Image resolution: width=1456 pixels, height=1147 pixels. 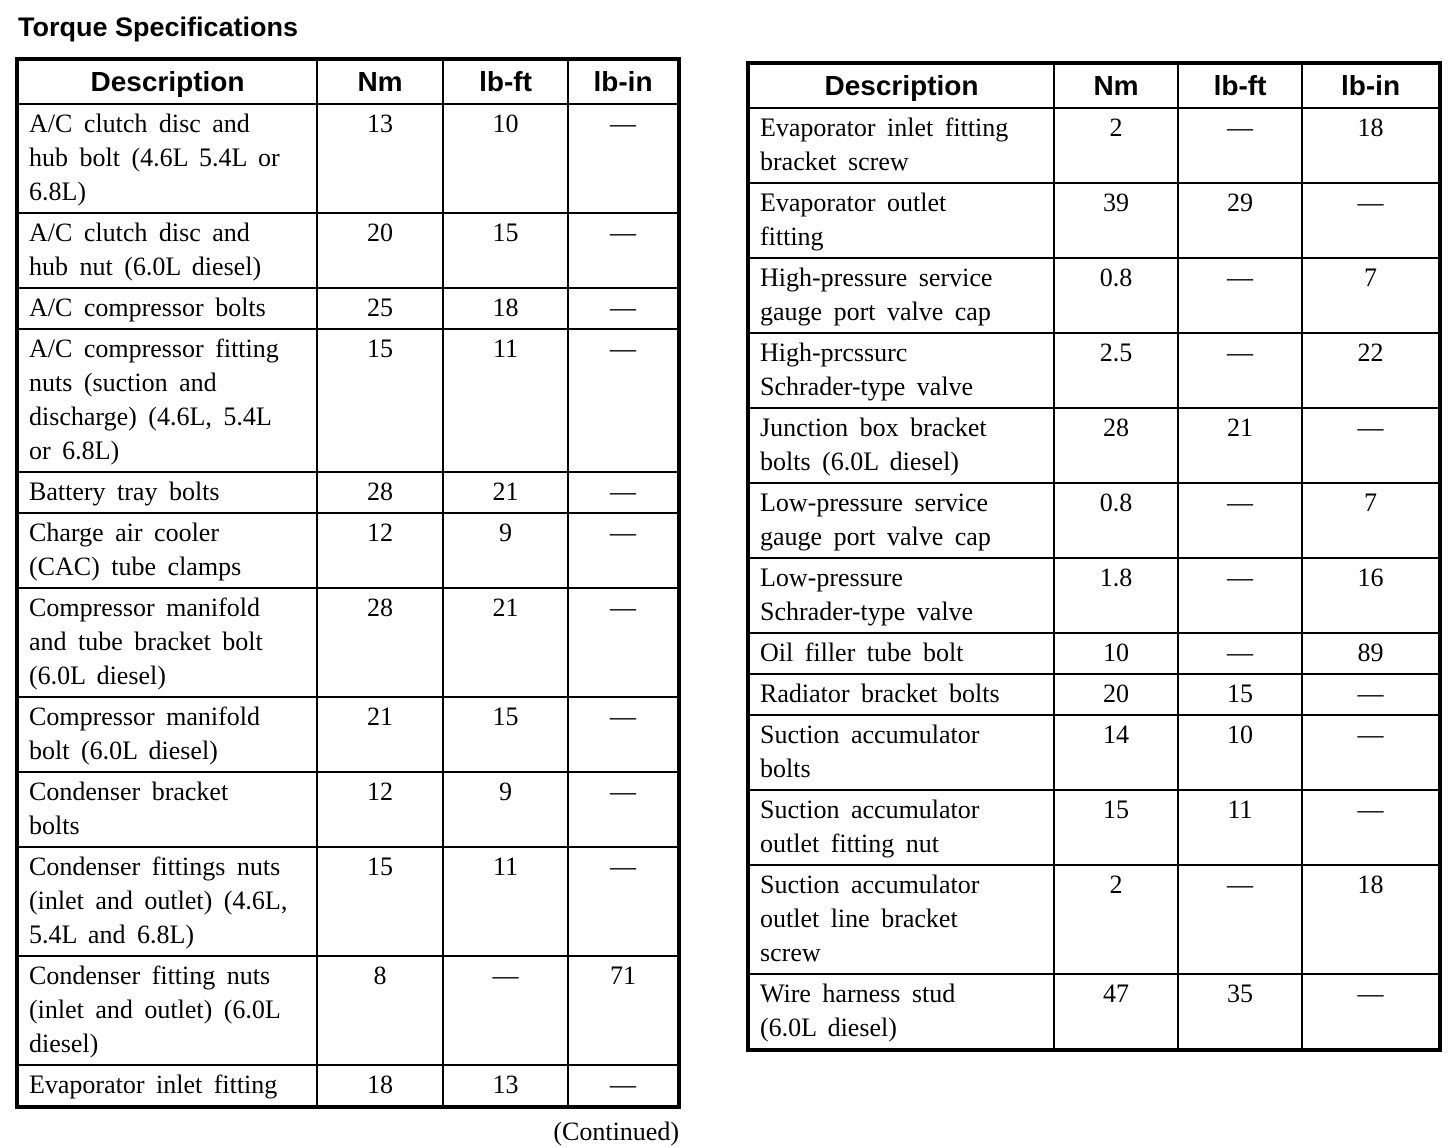 What do you see at coordinates (901, 1012) in the screenshot?
I see `description-cell: Wire harness stud (6.0L diesel)` at bounding box center [901, 1012].